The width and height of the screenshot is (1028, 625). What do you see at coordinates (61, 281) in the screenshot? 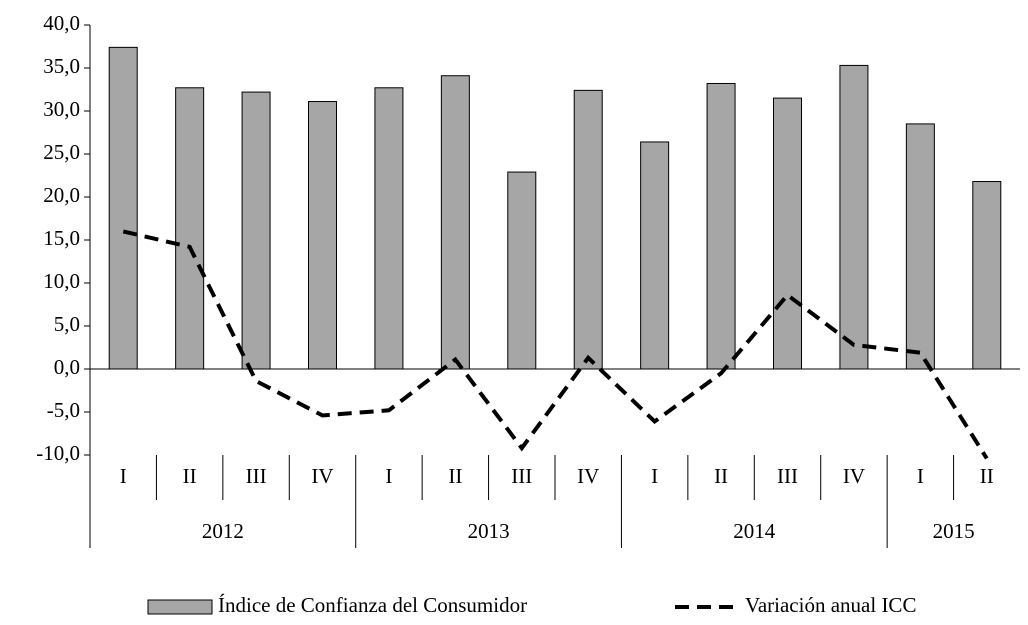
I see `y-tick-label: 10,0` at bounding box center [61, 281].